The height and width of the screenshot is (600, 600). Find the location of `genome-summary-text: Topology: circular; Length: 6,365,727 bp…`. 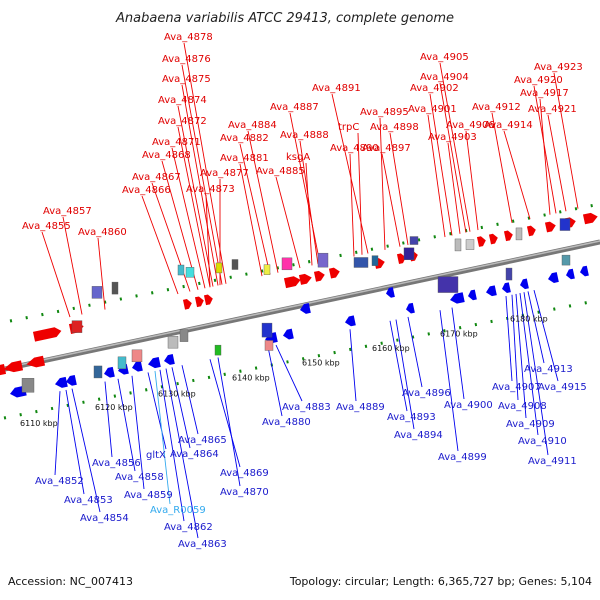

genome-summary-text: Topology: circular; Length: 6,365,727 bp… is located at coordinates (440, 581).